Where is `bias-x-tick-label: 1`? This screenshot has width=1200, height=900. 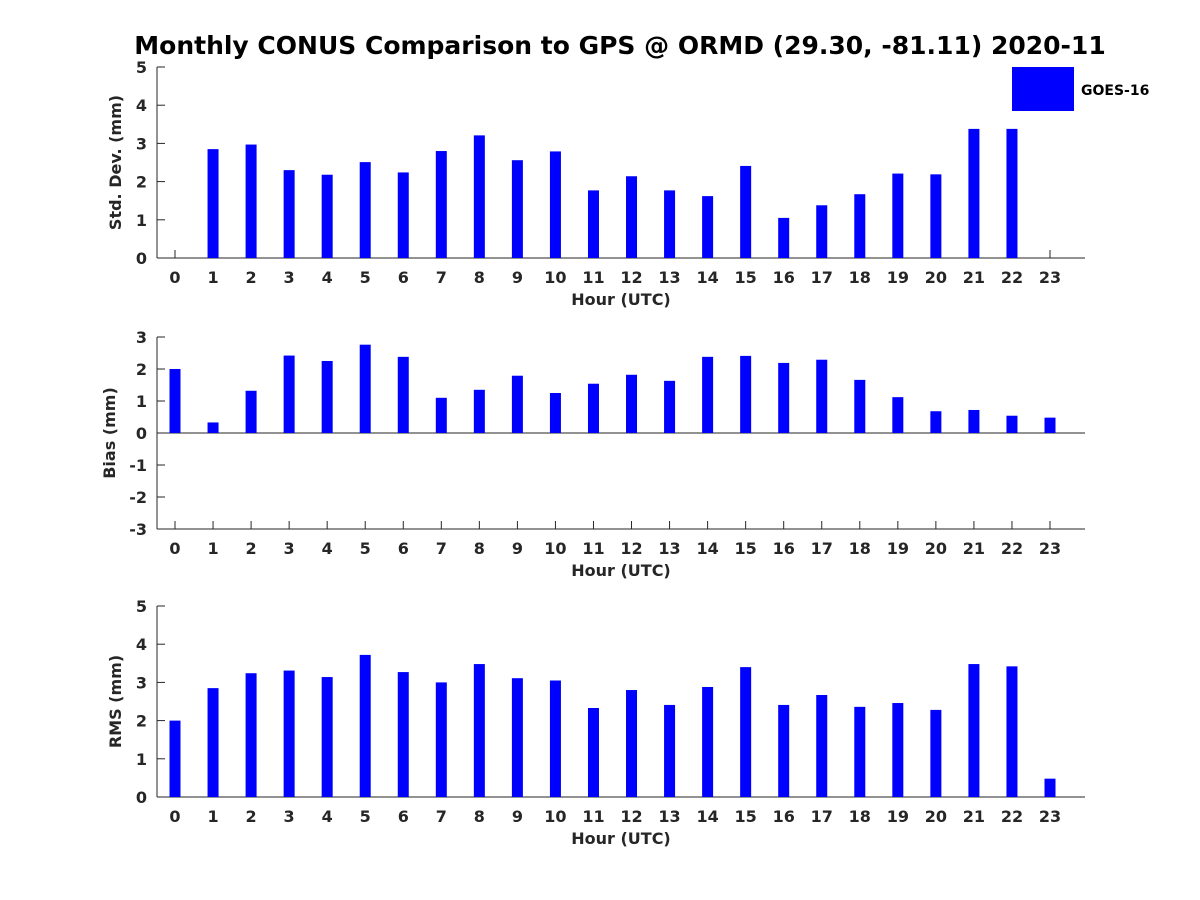
bias-x-tick-label: 1 is located at coordinates (212, 548).